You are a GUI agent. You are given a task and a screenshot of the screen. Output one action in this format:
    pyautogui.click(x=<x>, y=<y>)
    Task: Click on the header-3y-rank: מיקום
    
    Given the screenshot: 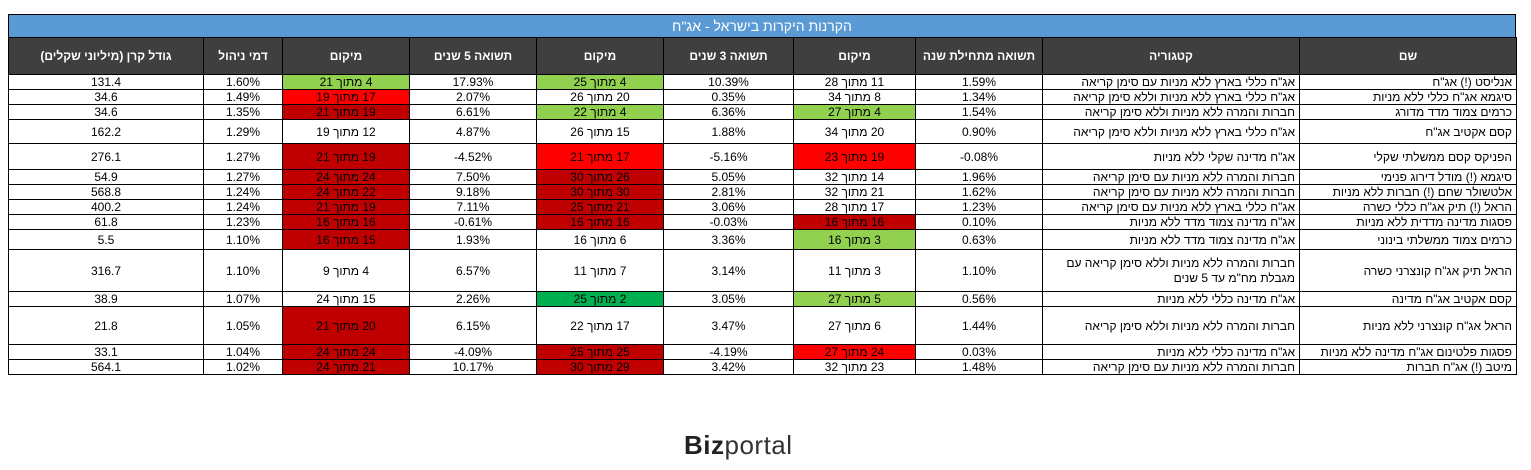 What is the action you would take?
    pyautogui.click(x=600, y=56)
    